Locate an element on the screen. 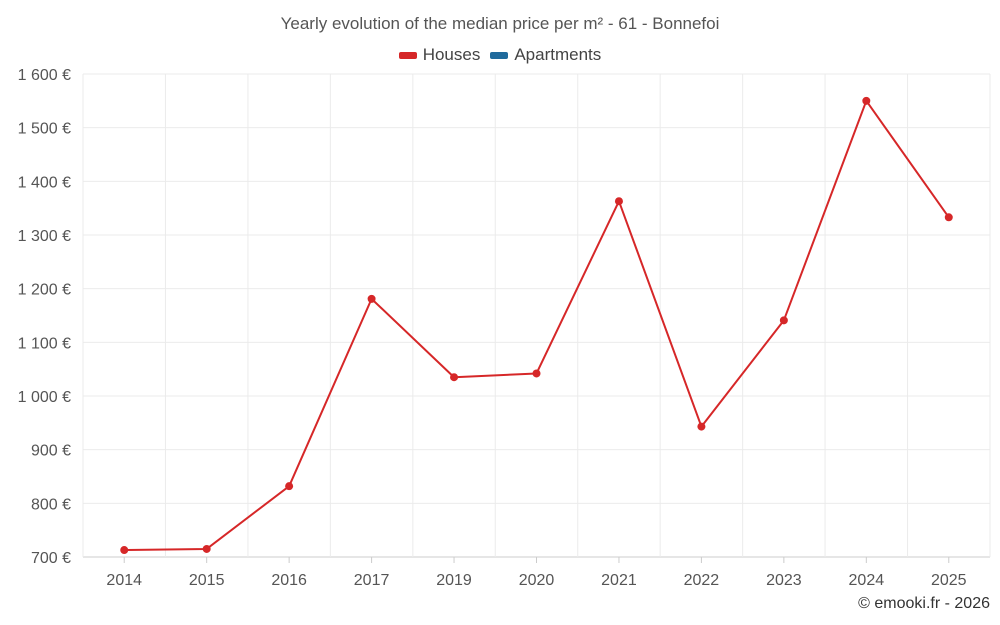  x-tick-label: 2021 is located at coordinates (619, 580).